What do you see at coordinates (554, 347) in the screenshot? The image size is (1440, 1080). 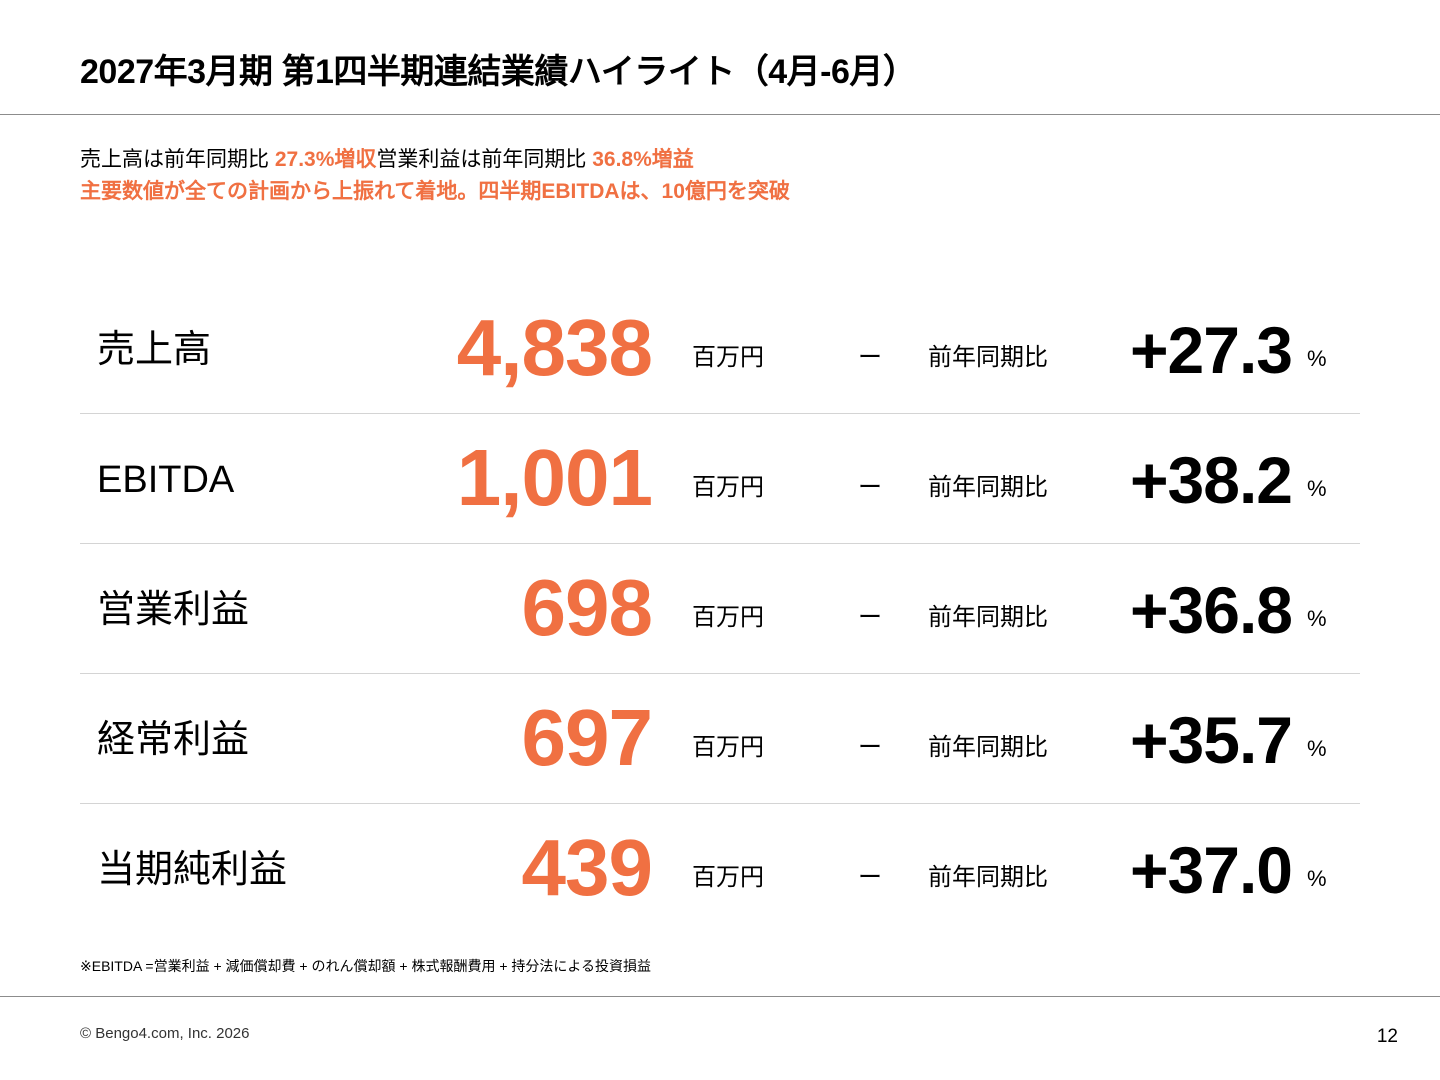 I see `metric-value: 4,838` at bounding box center [554, 347].